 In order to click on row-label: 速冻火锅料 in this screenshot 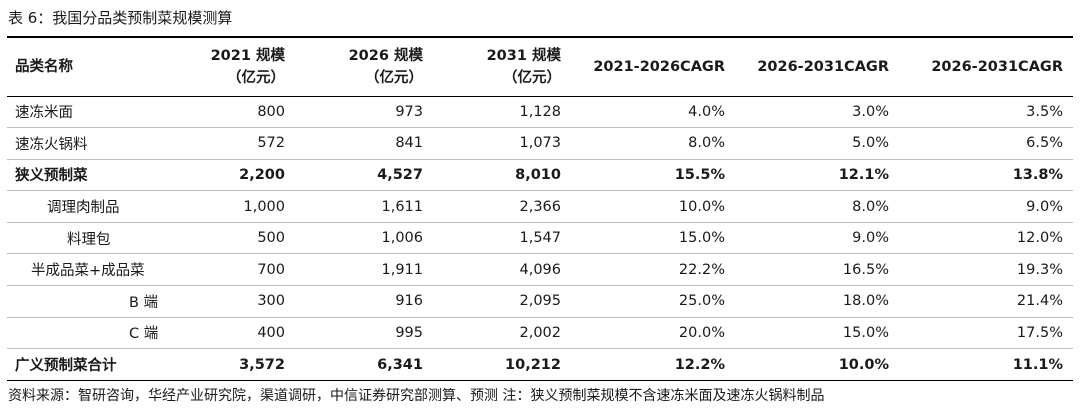, I will do `click(51, 144)`.